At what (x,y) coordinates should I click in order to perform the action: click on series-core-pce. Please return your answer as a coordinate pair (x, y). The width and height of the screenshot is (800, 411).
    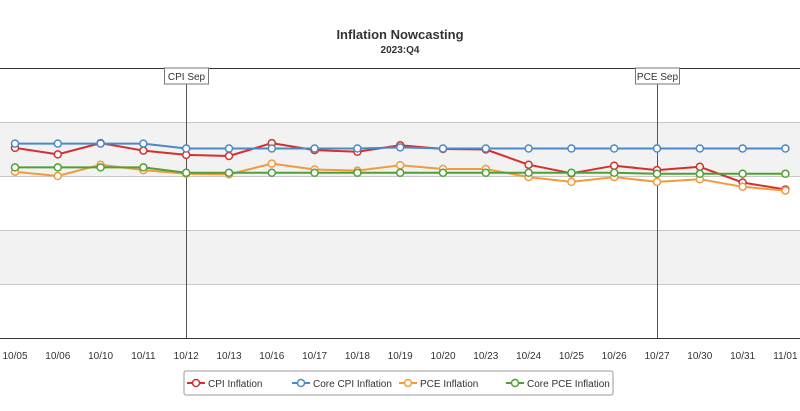
    Looking at the image, I should click on (400, 171).